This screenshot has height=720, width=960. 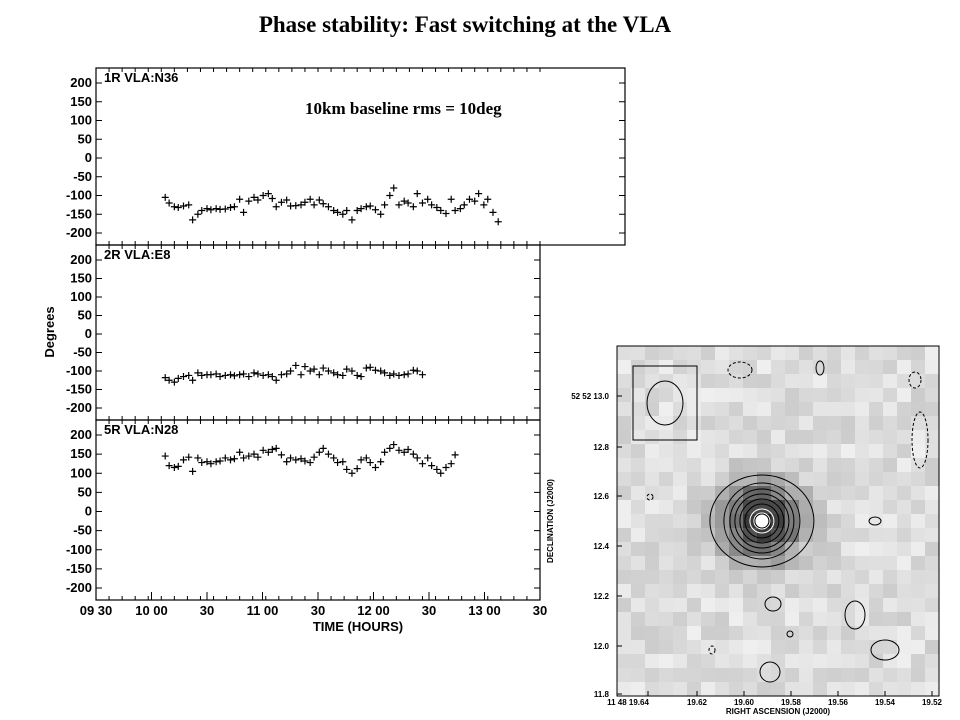 I want to click on dec-tick-label: 12.2, so click(x=601, y=596).